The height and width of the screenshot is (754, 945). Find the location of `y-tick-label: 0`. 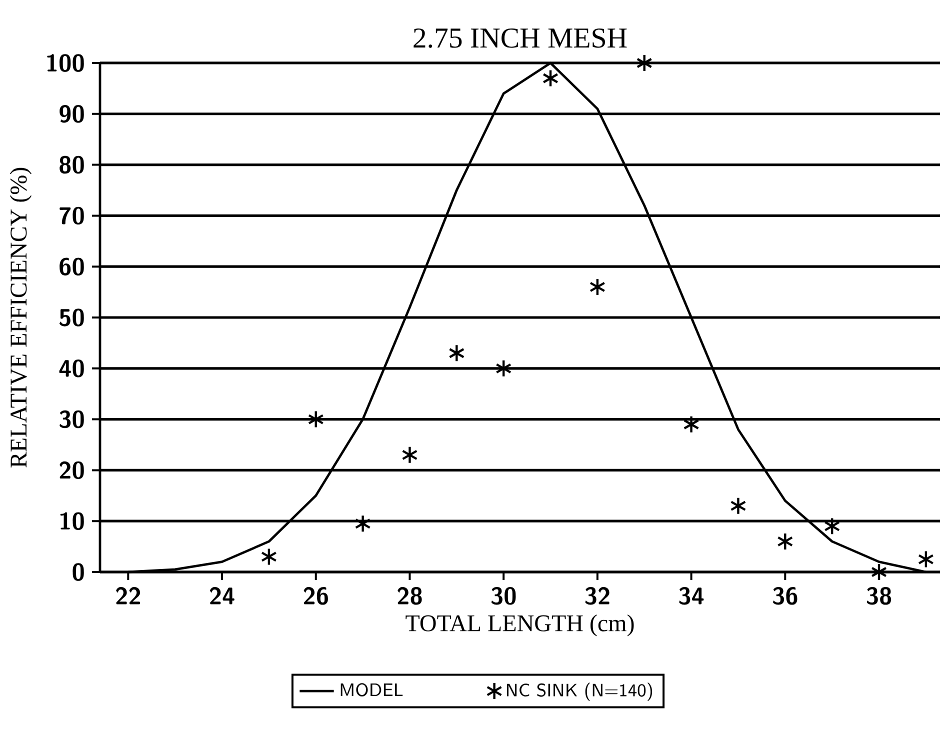

y-tick-label: 0 is located at coordinates (78, 572).